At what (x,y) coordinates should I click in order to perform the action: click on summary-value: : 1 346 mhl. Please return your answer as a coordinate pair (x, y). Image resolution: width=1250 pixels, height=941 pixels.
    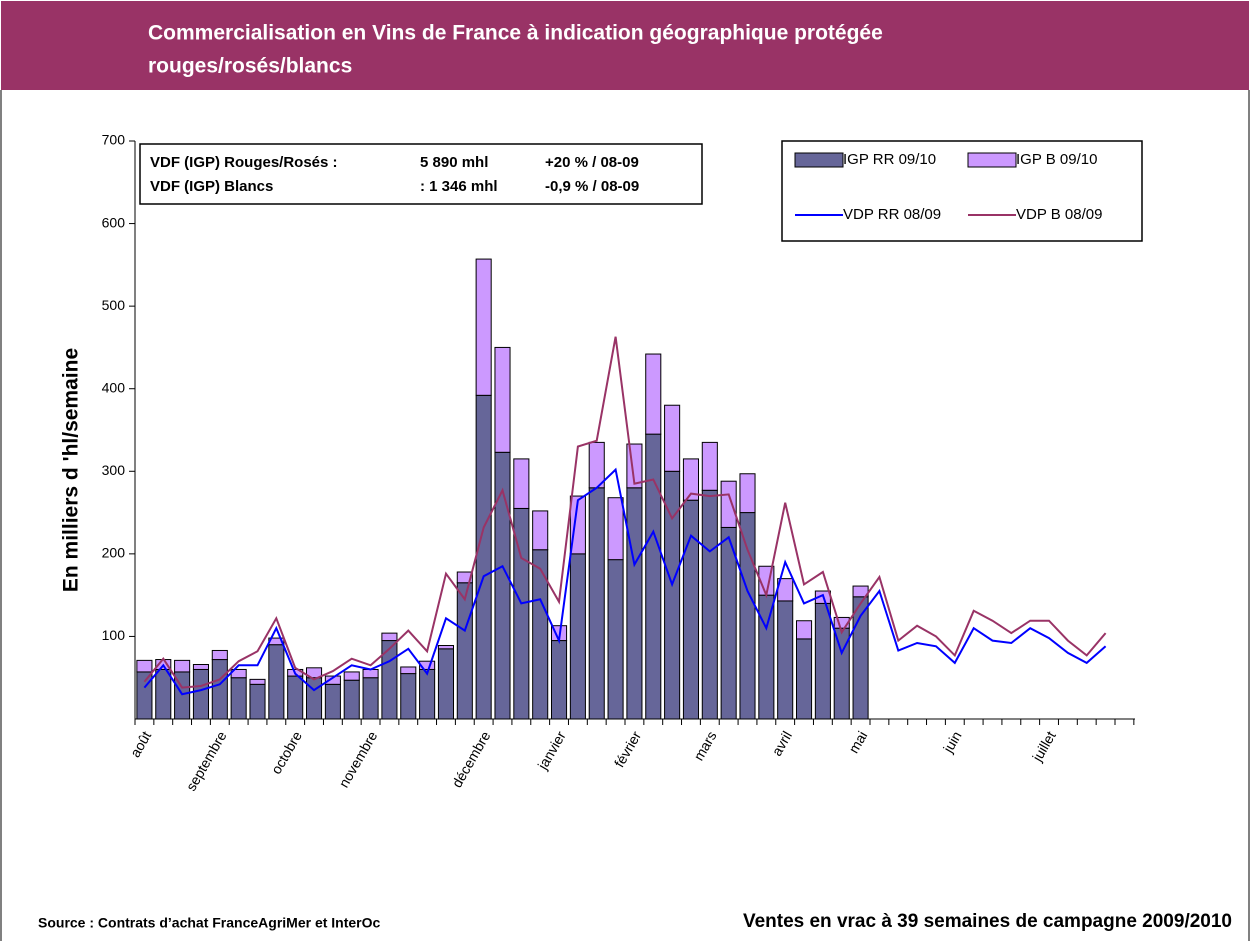
    Looking at the image, I should click on (459, 186).